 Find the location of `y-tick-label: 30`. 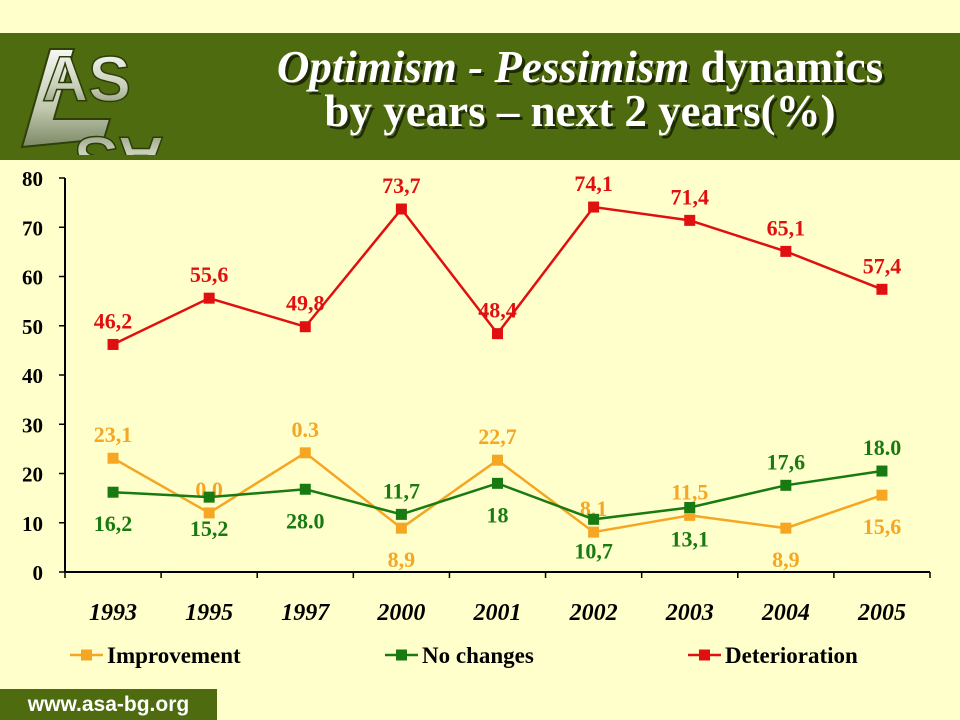

y-tick-label: 30 is located at coordinates (32, 425).